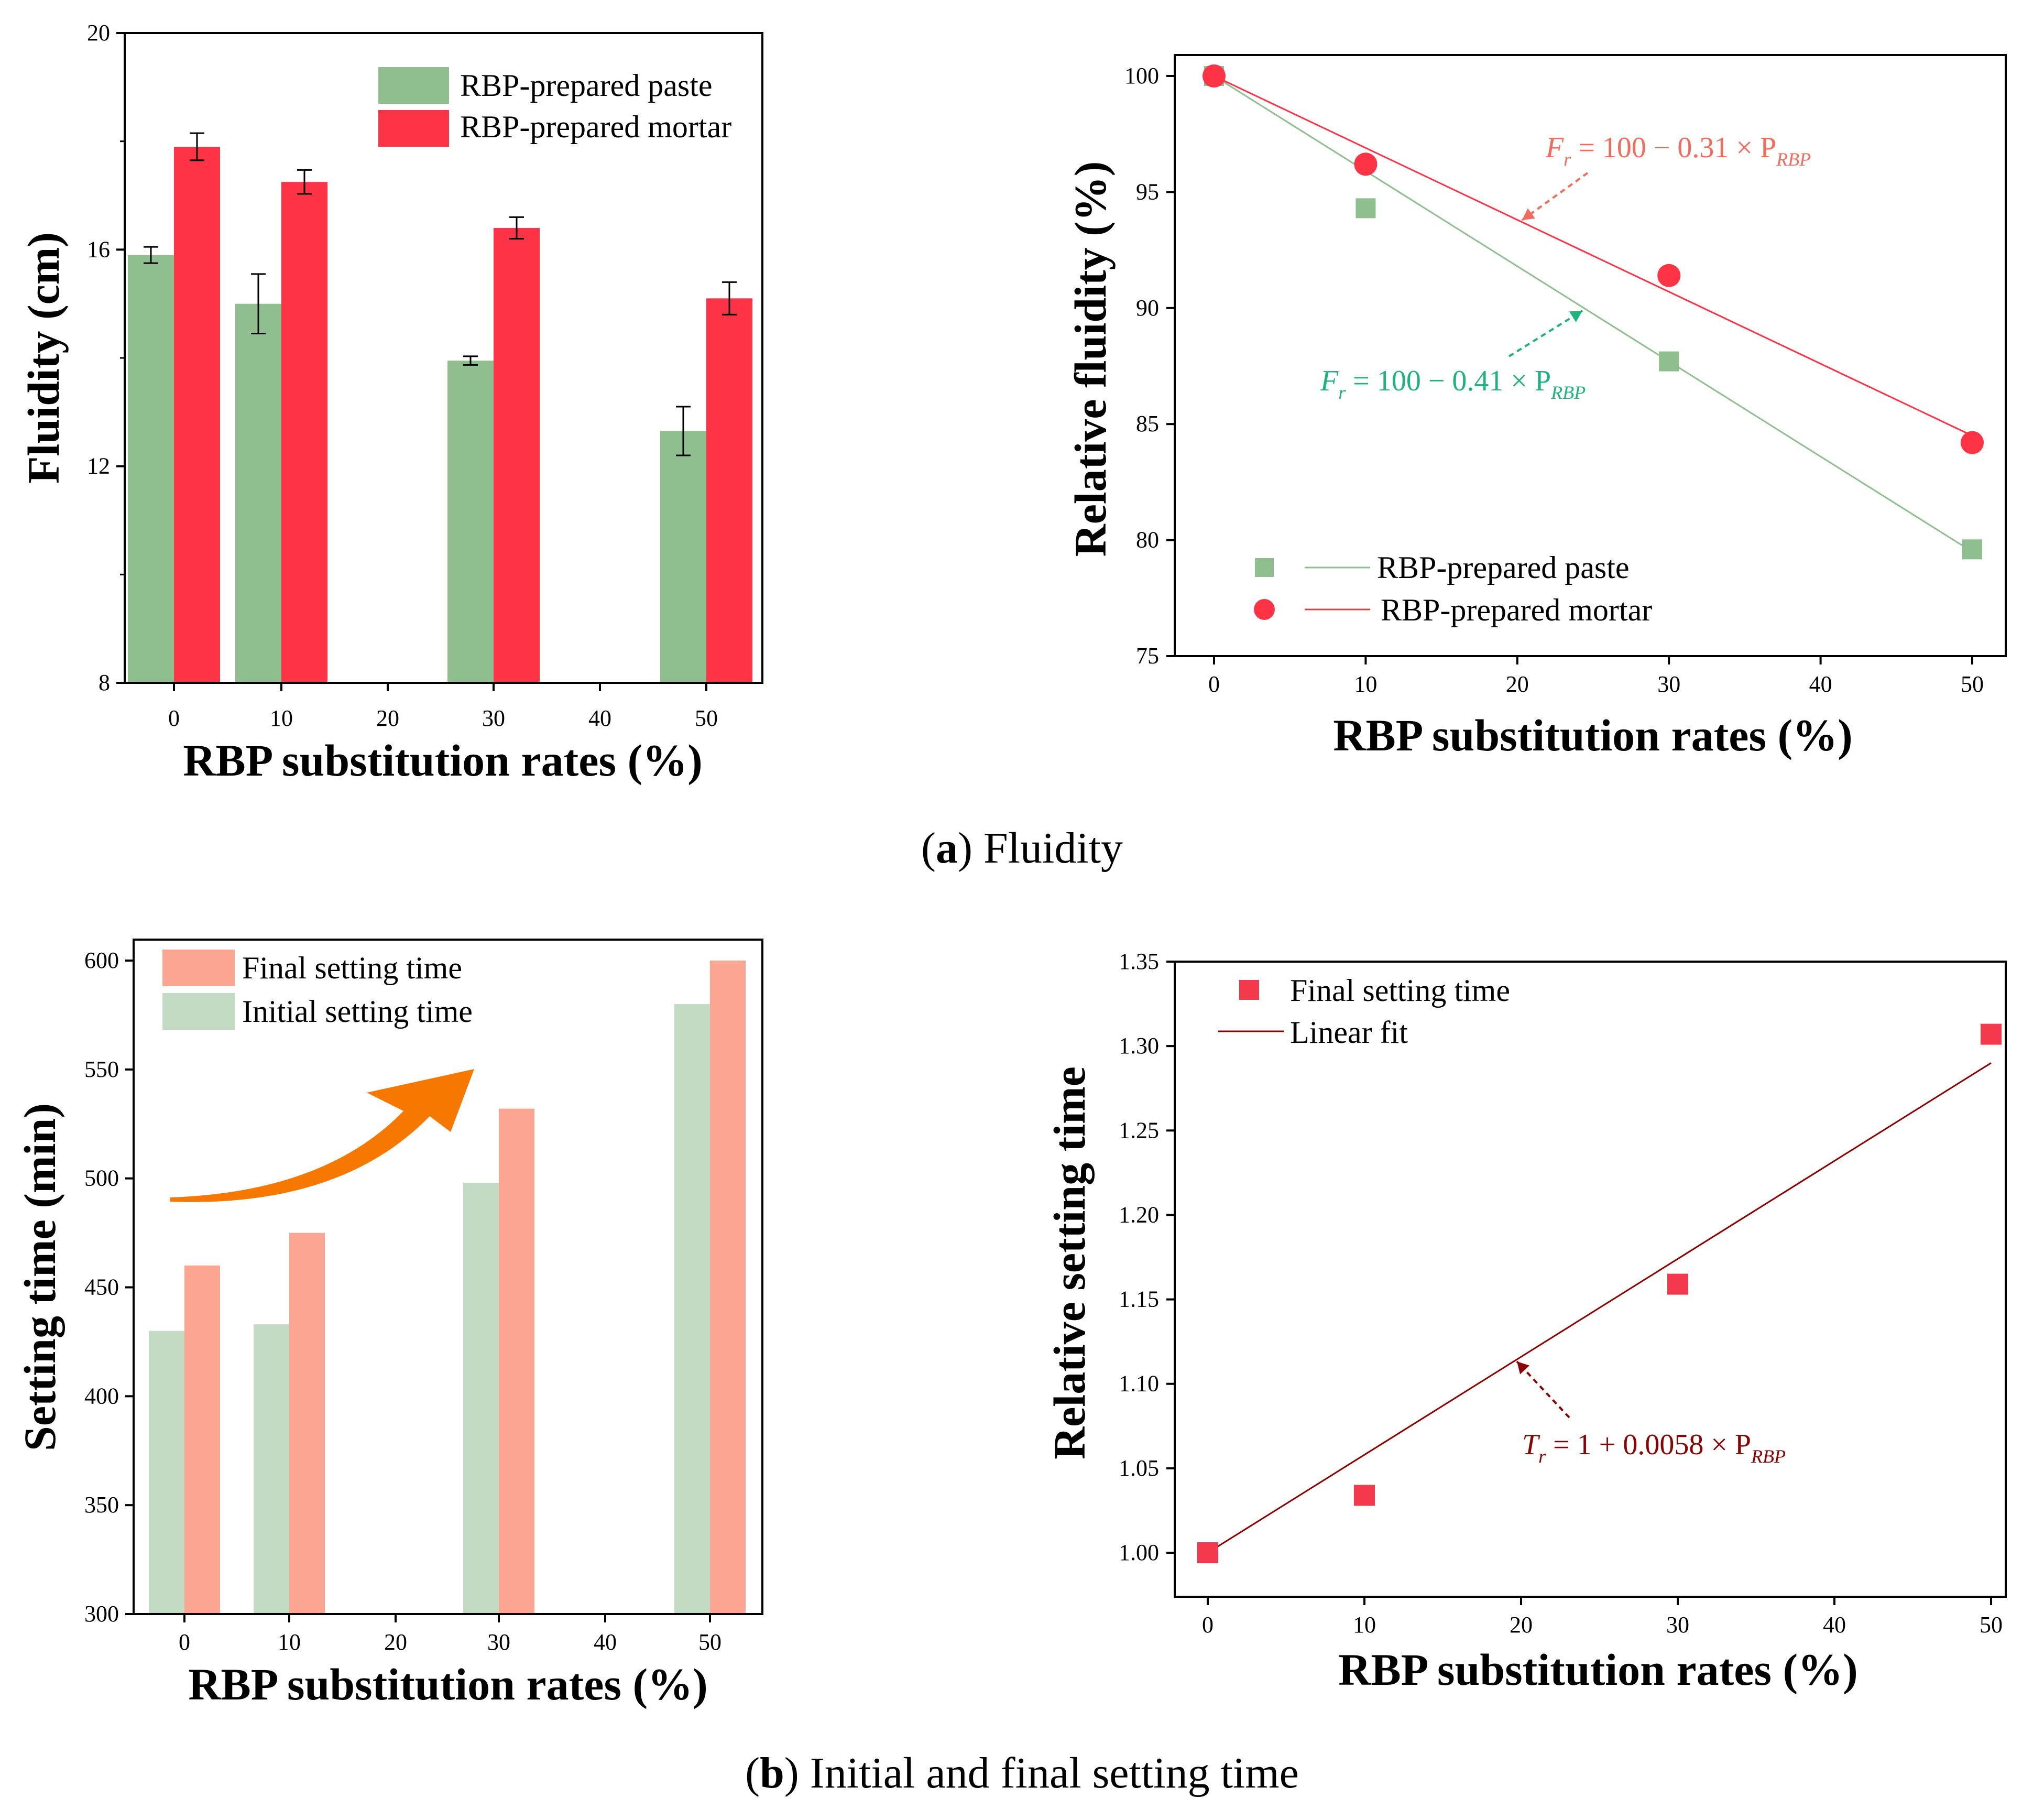 This screenshot has height=1809, width=2044. I want to click on paste-equation-part: r, so click(1342, 392).